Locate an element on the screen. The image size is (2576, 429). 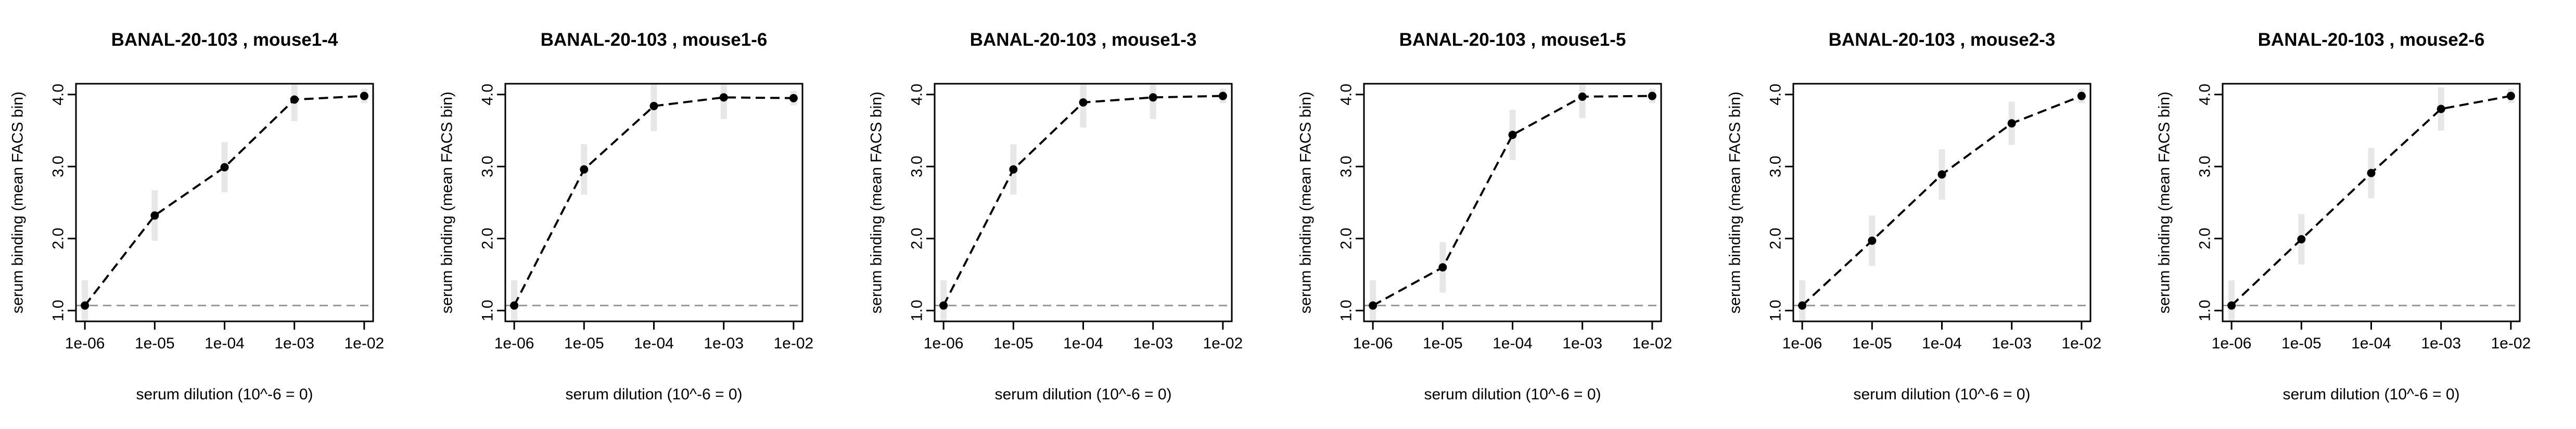
chart-title: BANAL-20-103 , mouse2-6 is located at coordinates (2371, 40).